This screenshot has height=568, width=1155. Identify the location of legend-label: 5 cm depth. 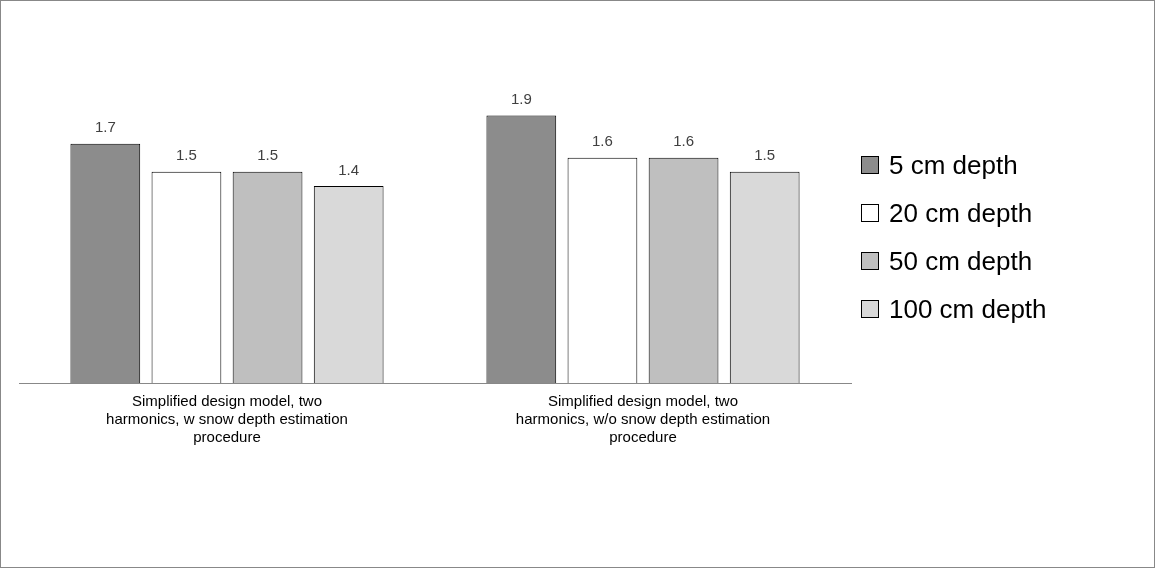
(953, 165).